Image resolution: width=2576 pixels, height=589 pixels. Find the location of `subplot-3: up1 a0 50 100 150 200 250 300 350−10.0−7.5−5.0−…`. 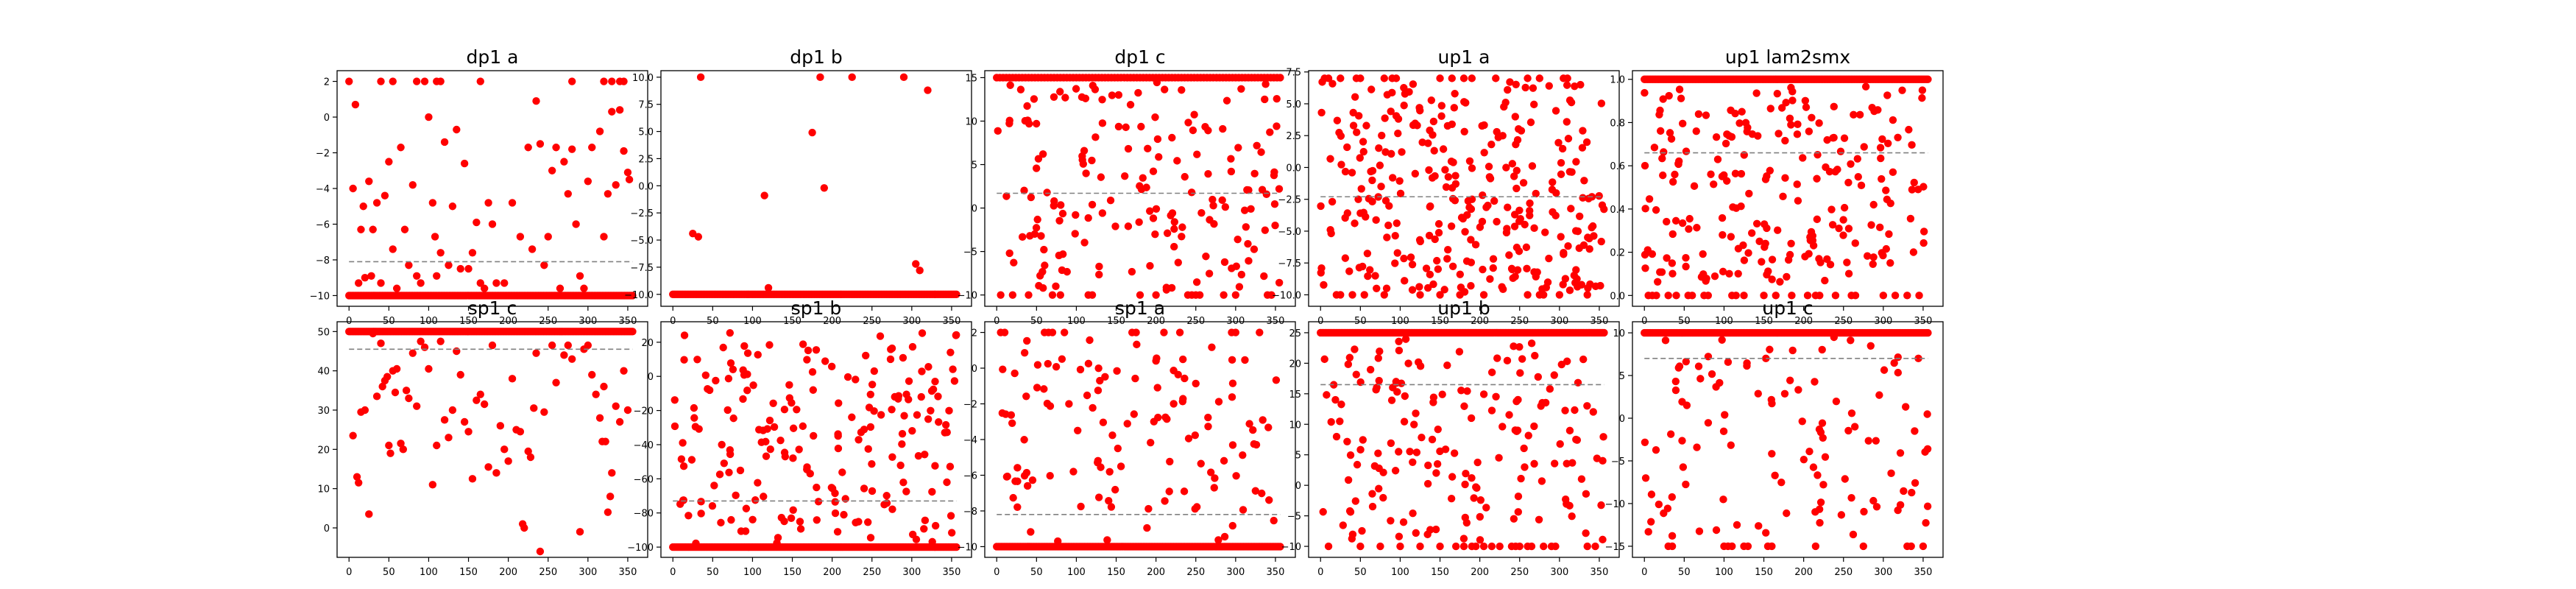

subplot-3: up1 a0 50 100 150 200 250 300 350−10.0−7.5−5.0−… is located at coordinates (1446, 186).